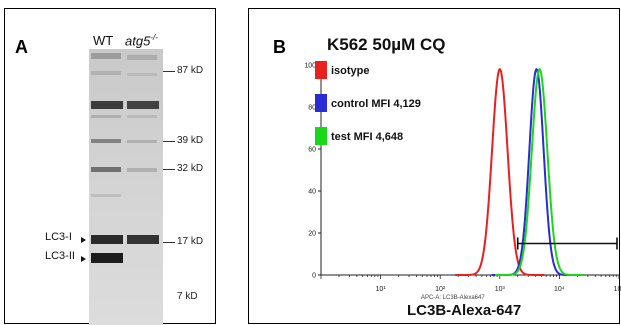 This screenshot has height=325, width=621. What do you see at coordinates (559, 289) in the screenshot?
I see `x-tick-label: 10⁴` at bounding box center [559, 289].